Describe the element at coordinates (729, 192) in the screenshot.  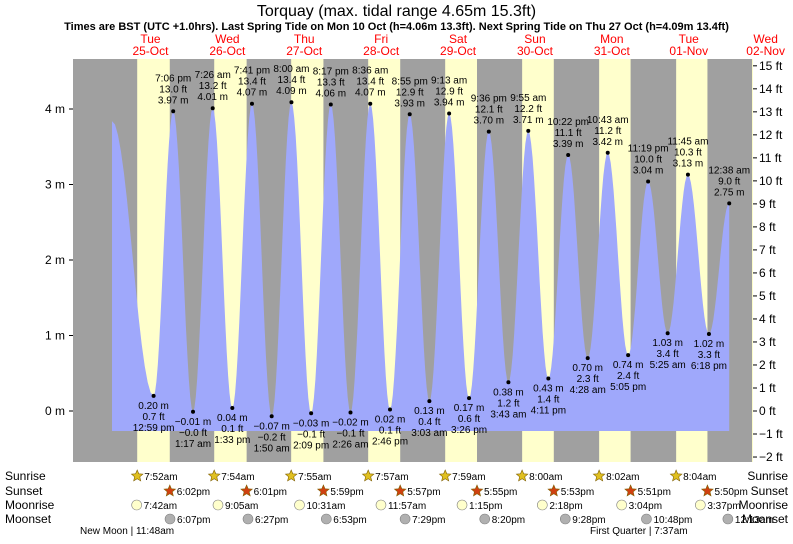
I see `high-tide-label: 2.75 m` at that location.